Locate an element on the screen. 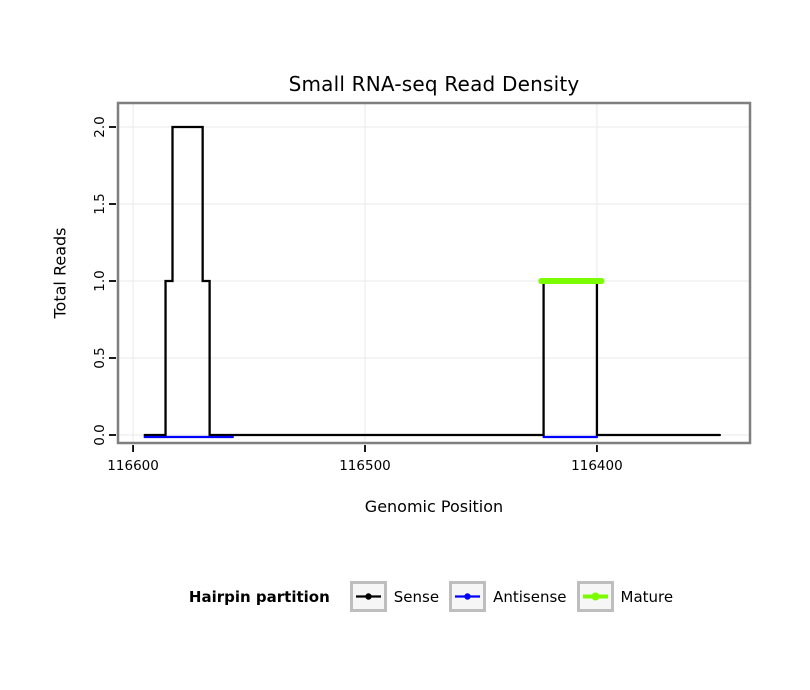  line-point-glyph-sense is located at coordinates (368, 596).